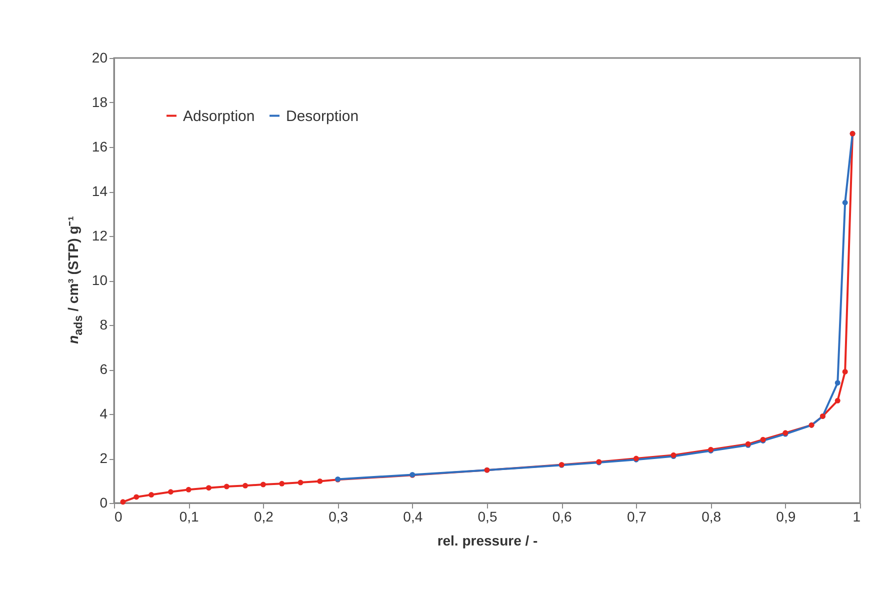 This screenshot has width=890, height=596. Describe the element at coordinates (219, 116) in the screenshot. I see `legend-label: Adsorption` at that location.